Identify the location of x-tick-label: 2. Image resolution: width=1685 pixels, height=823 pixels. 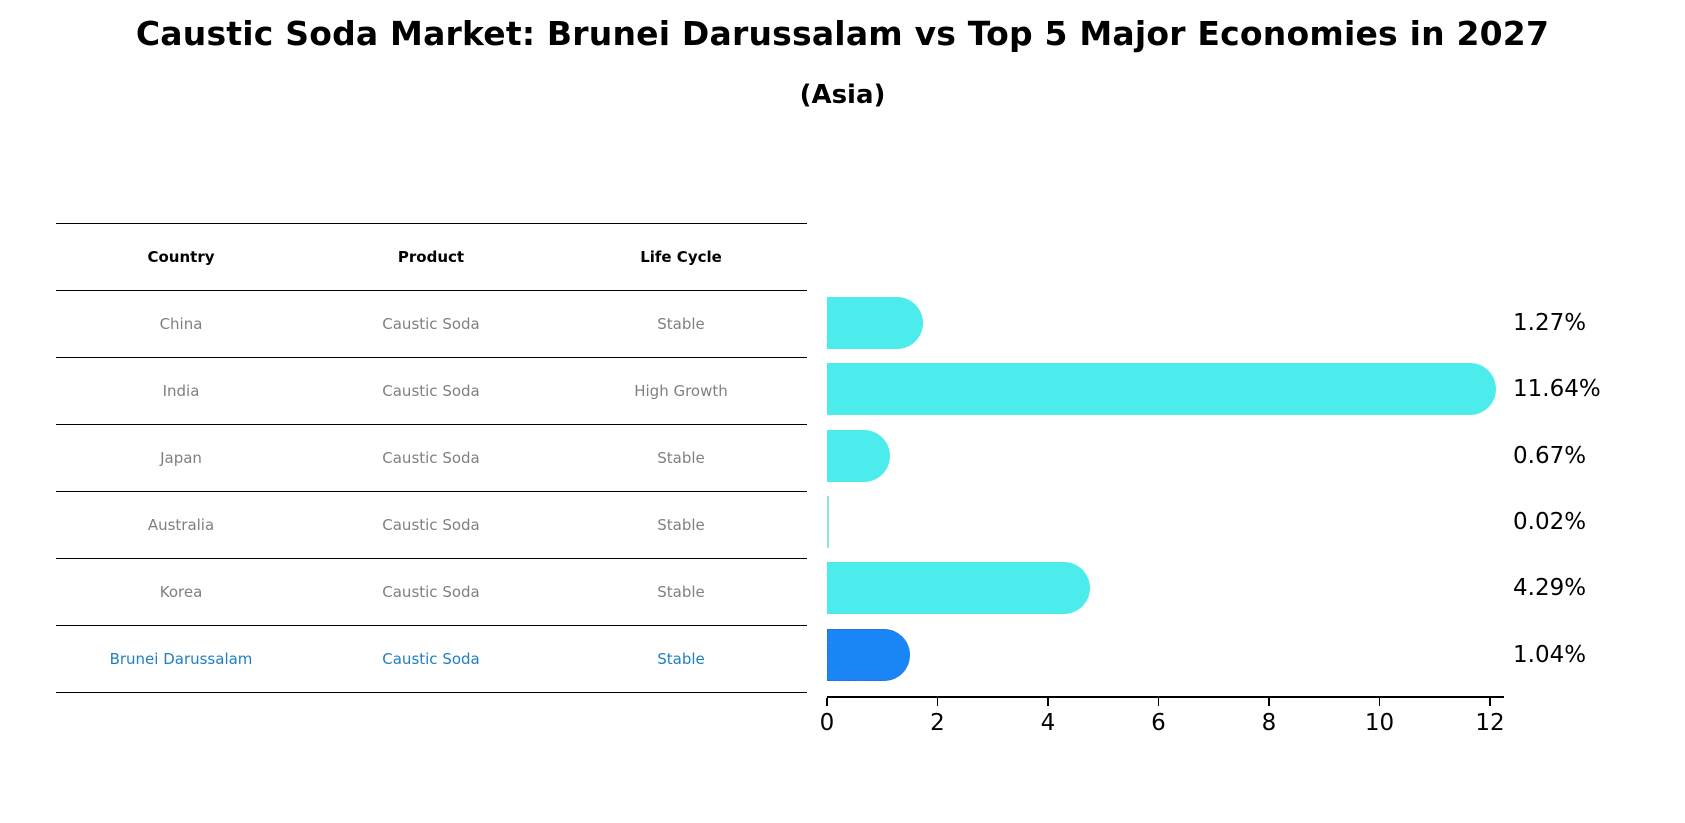
(937, 723).